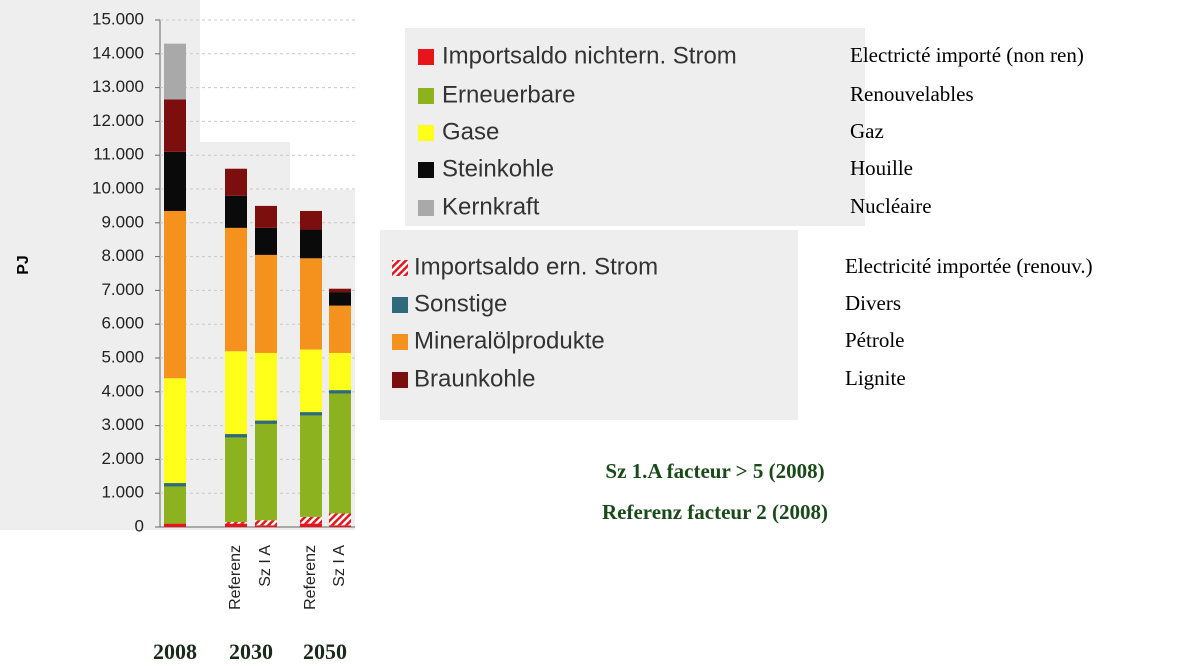  I want to click on y-tick-label: 12.000, so click(118, 120).